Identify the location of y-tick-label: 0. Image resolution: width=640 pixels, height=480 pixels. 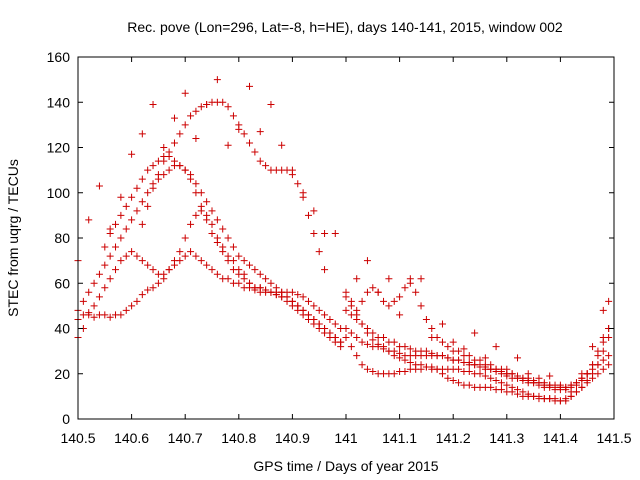
(66, 419).